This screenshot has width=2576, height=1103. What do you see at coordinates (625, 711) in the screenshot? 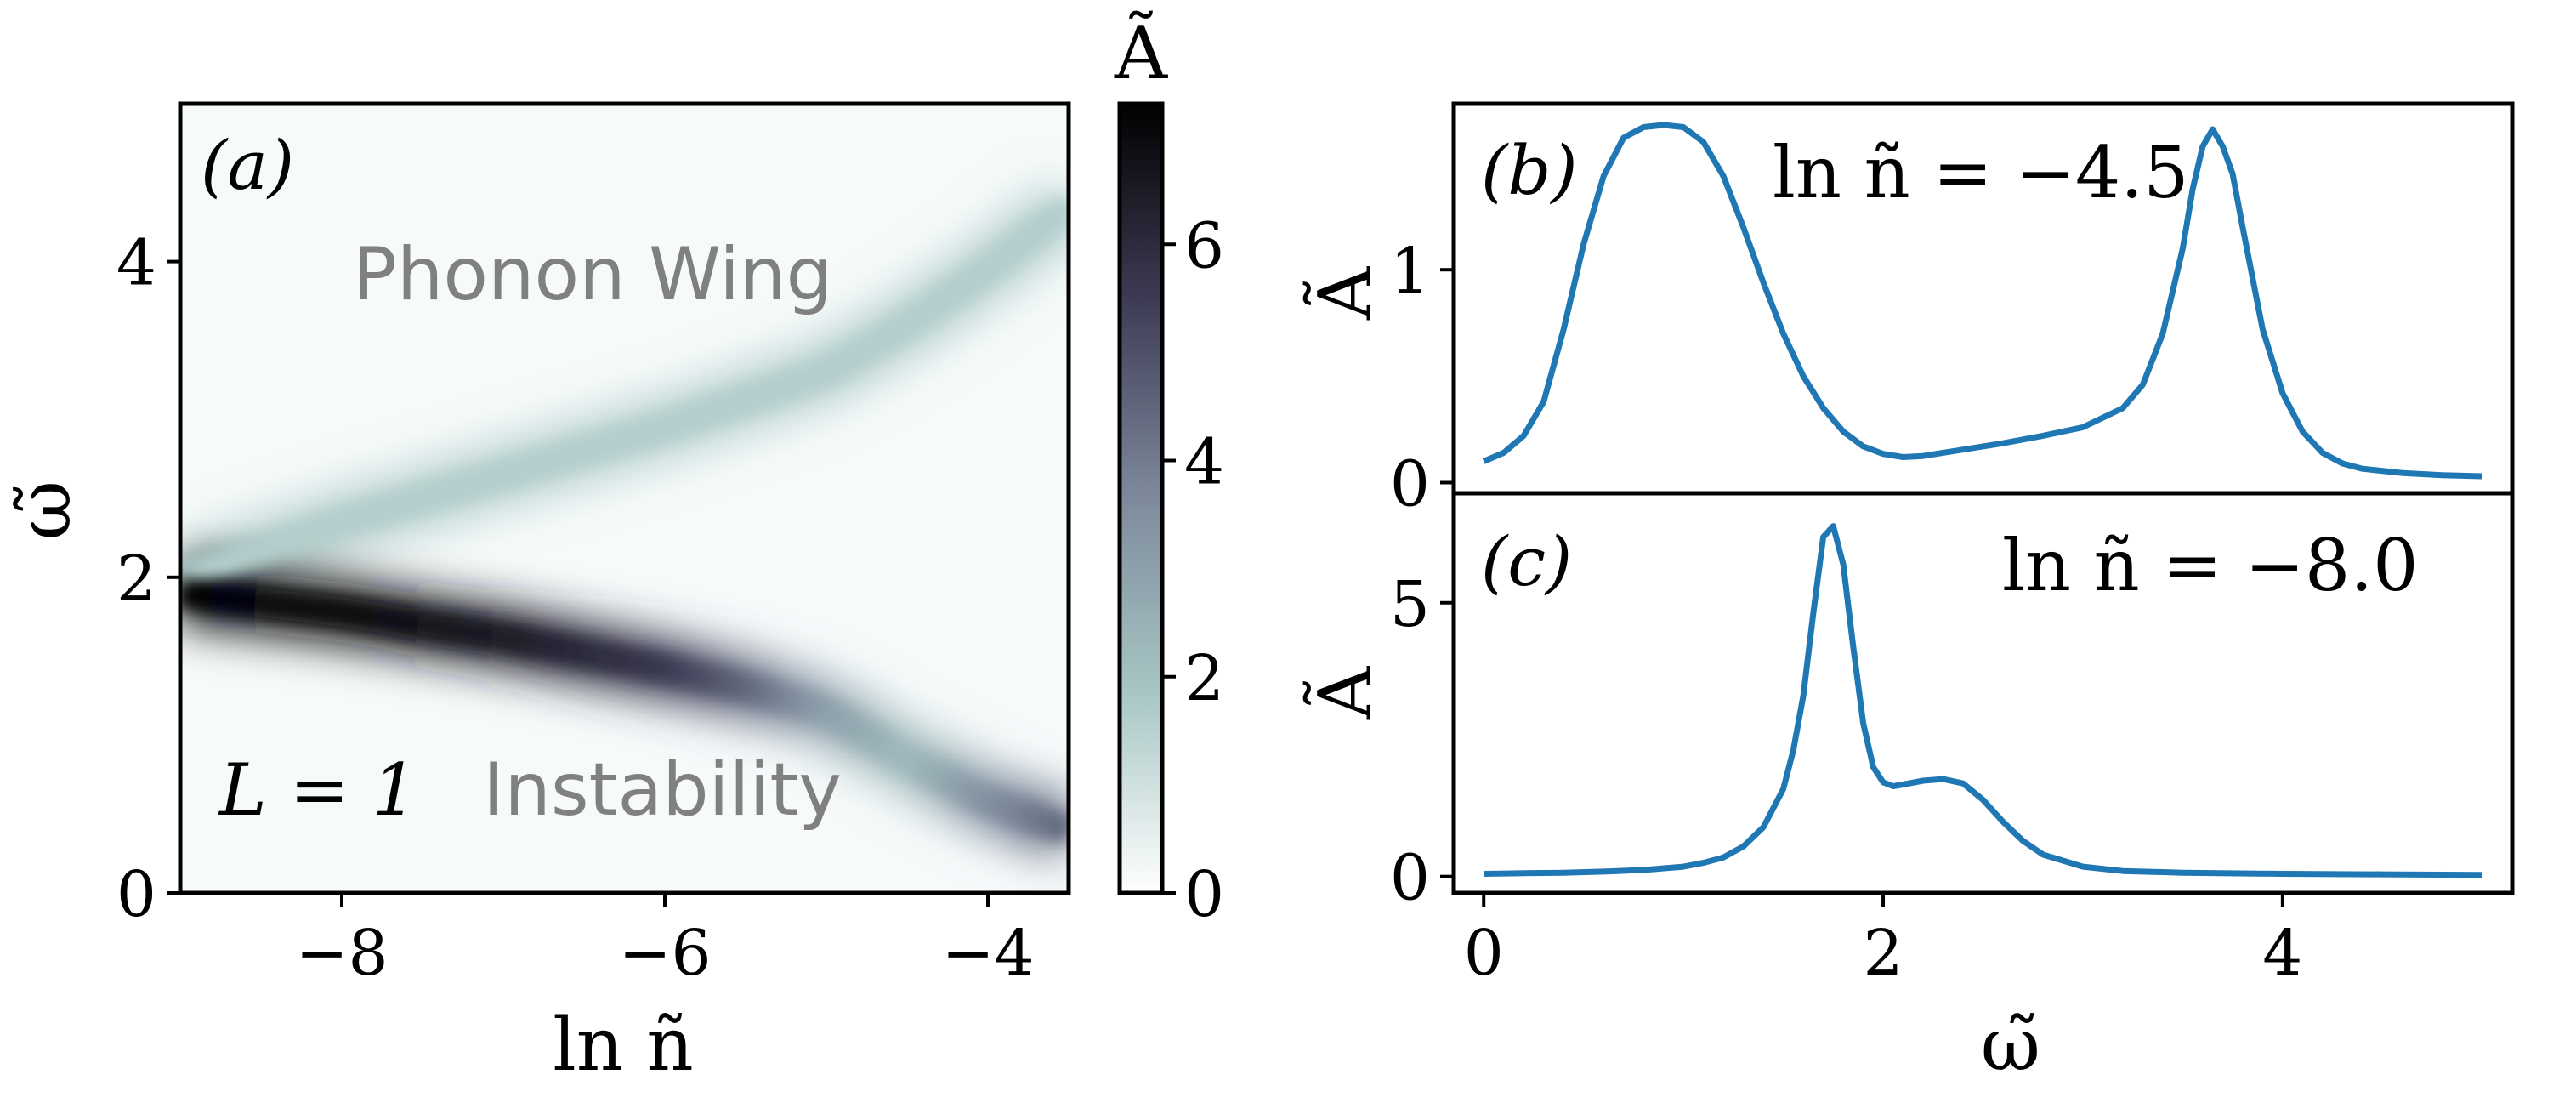
I see `lower-branch` at bounding box center [625, 711].